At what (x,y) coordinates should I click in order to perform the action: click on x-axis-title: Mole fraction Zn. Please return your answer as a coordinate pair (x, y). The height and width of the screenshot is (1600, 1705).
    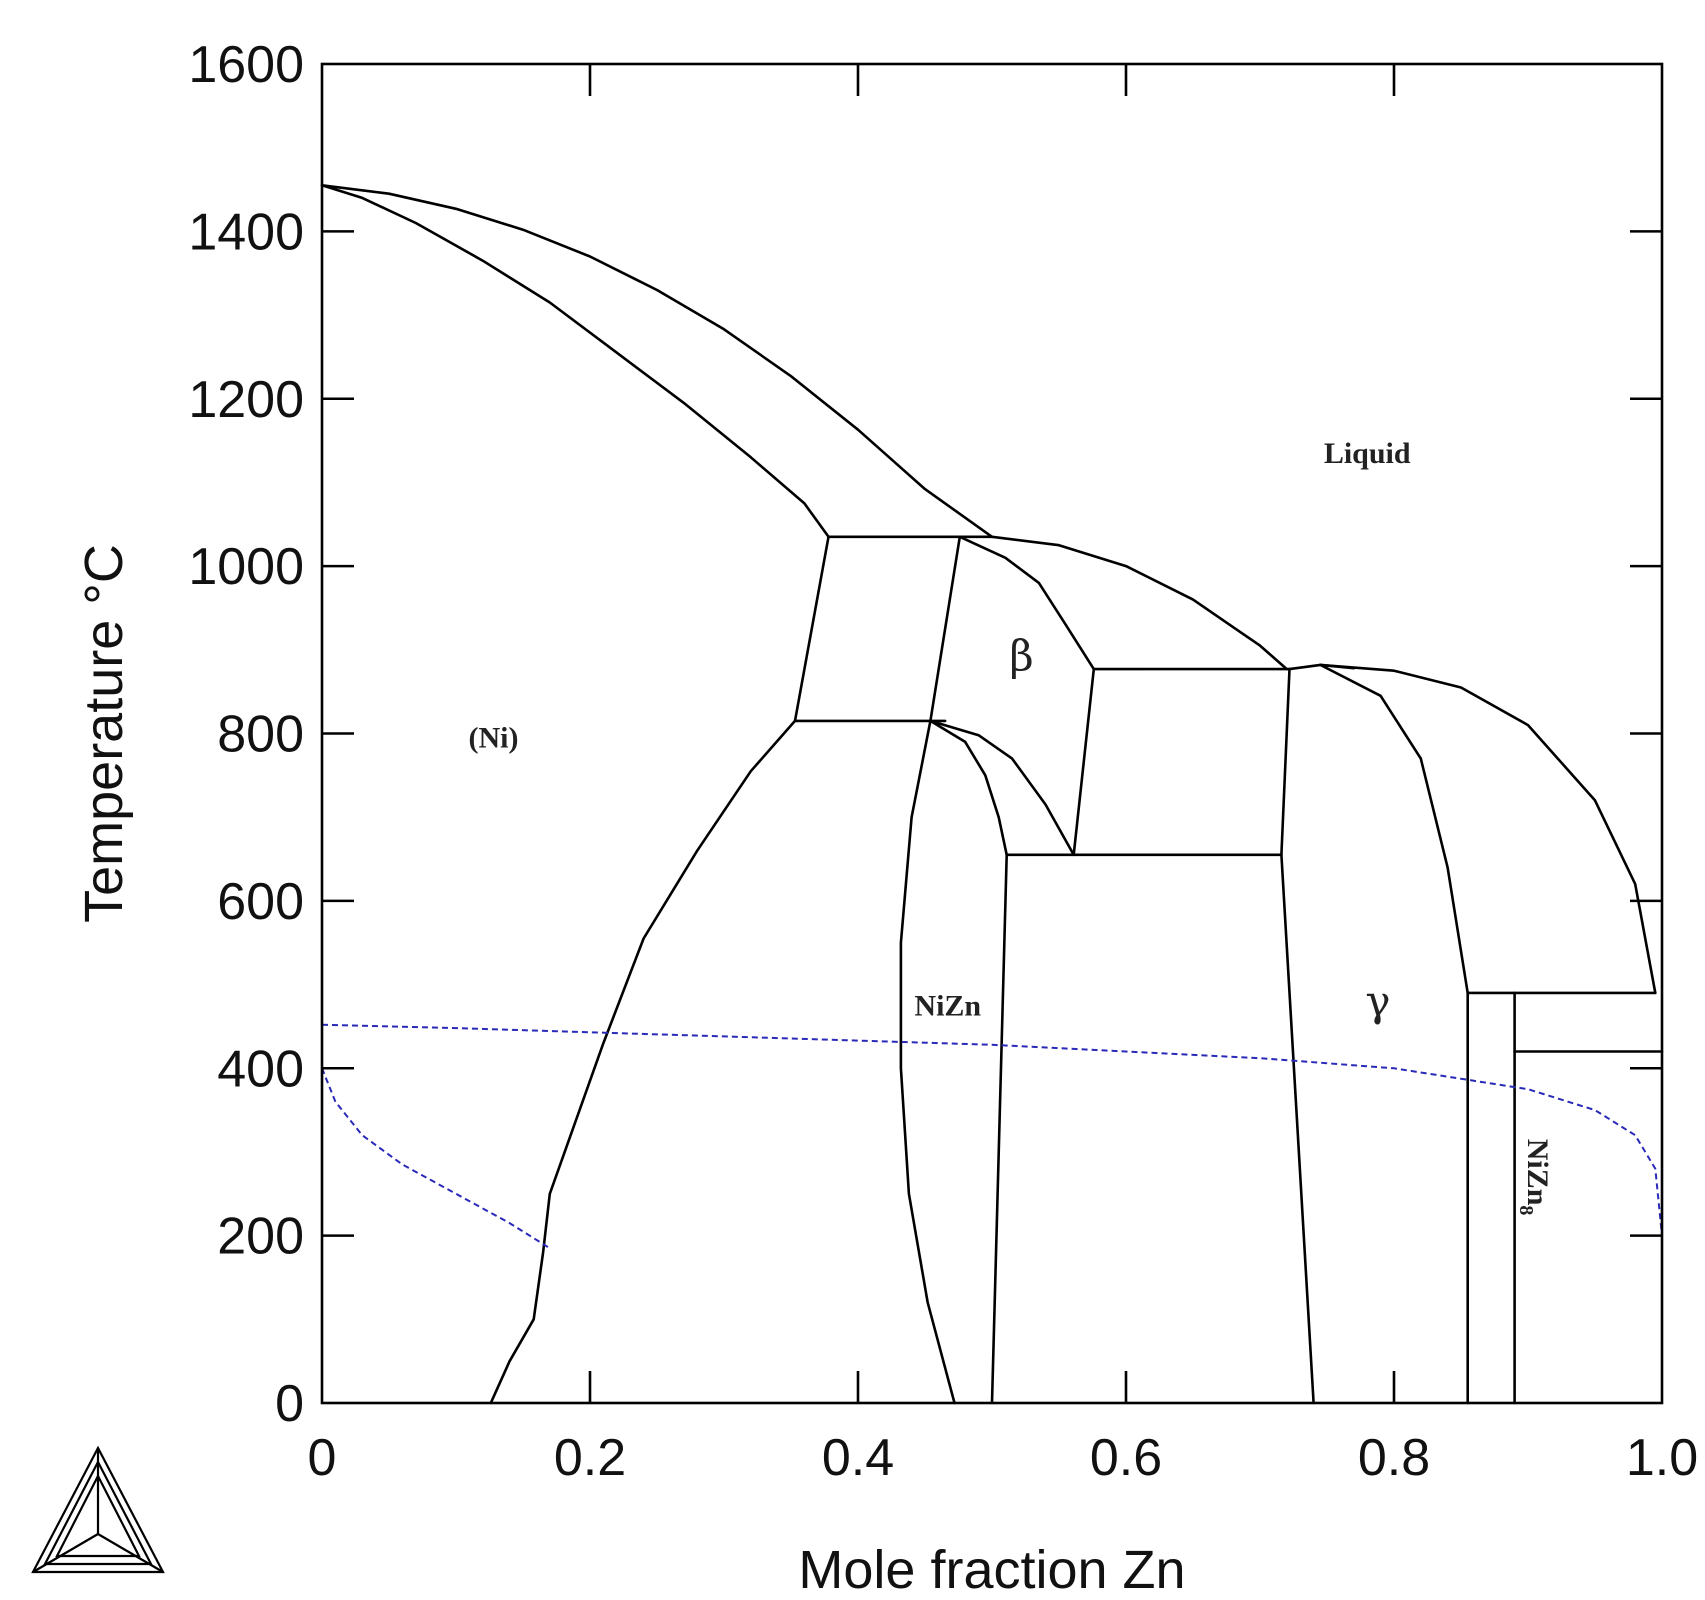
    Looking at the image, I should click on (991, 1570).